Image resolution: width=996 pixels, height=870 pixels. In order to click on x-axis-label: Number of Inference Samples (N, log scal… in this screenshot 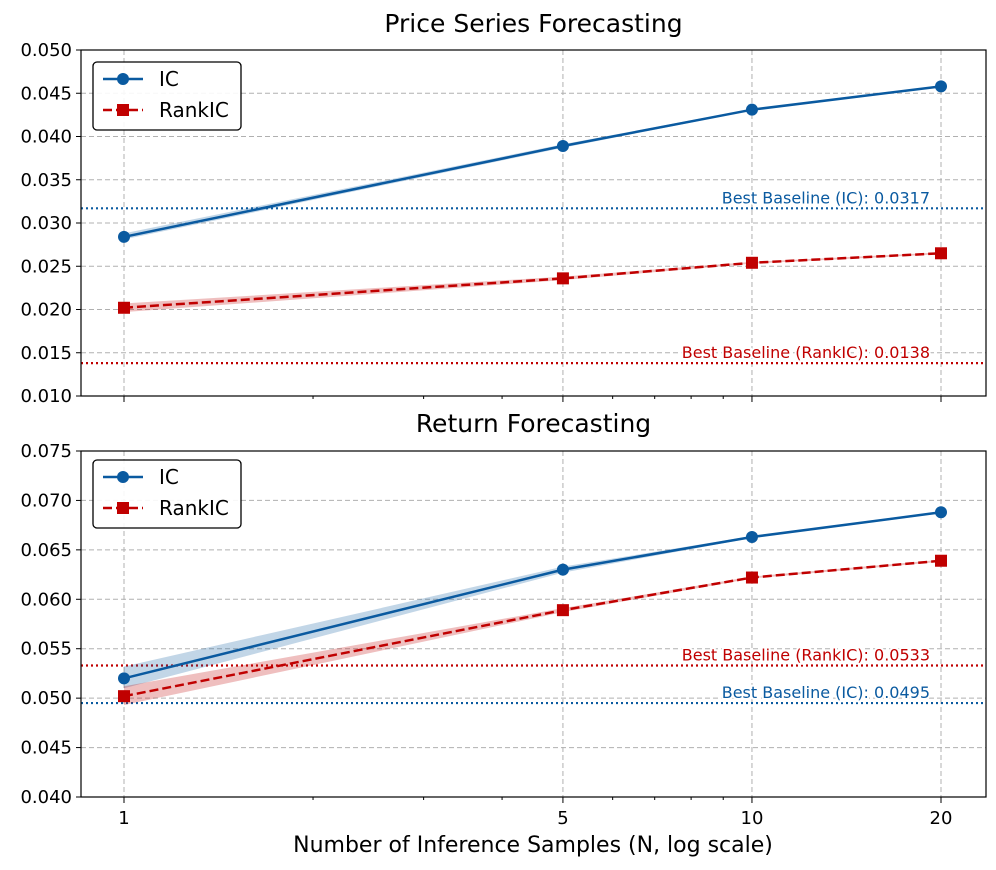, I will do `click(533, 845)`.